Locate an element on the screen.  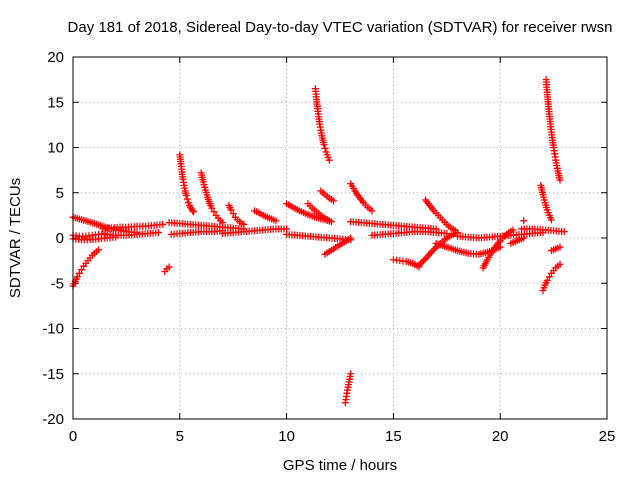
y-tick-label: -10 is located at coordinates (53, 329).